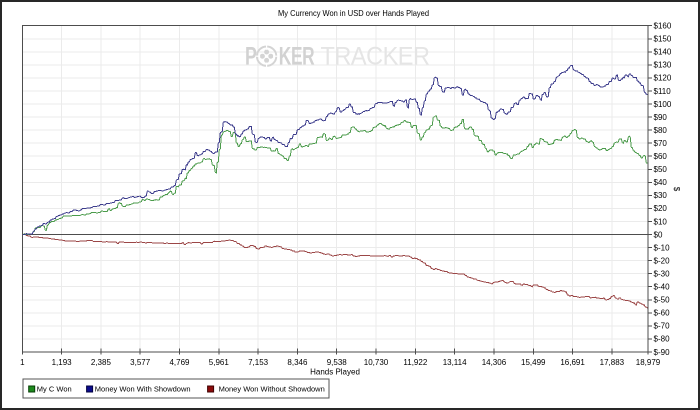 This screenshot has height=410, width=700. Describe the element at coordinates (219, 362) in the screenshot. I see `svg-text: 5,961` at that location.